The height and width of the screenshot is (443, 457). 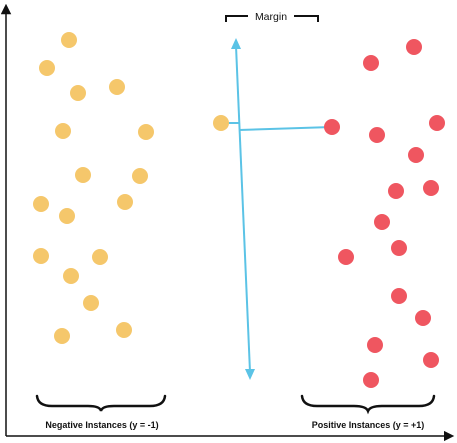 I want to click on negative-instances-label: Negative Instances (y = -1), so click(x=101, y=425).